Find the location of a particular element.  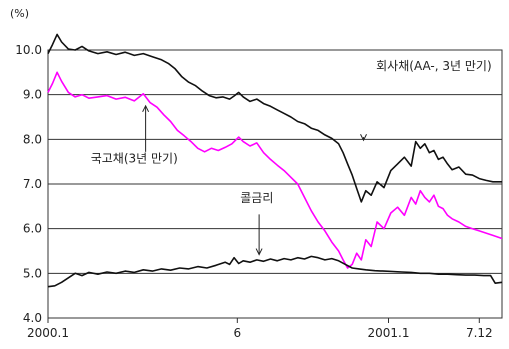

x-tick-label: 6 is located at coordinates (237, 333).